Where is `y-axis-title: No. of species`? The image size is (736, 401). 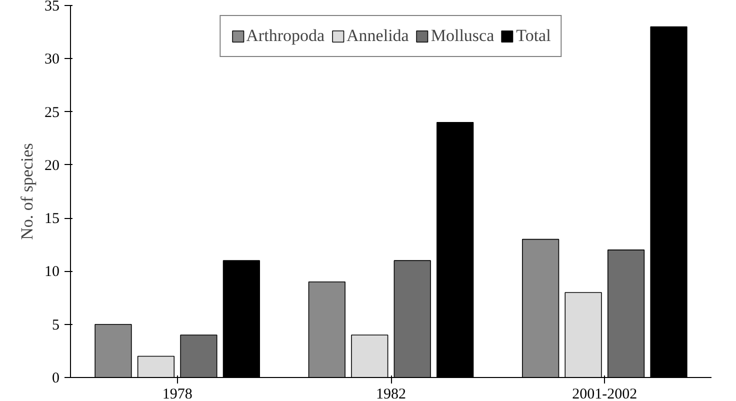 y-axis-title: No. of species is located at coordinates (27, 191).